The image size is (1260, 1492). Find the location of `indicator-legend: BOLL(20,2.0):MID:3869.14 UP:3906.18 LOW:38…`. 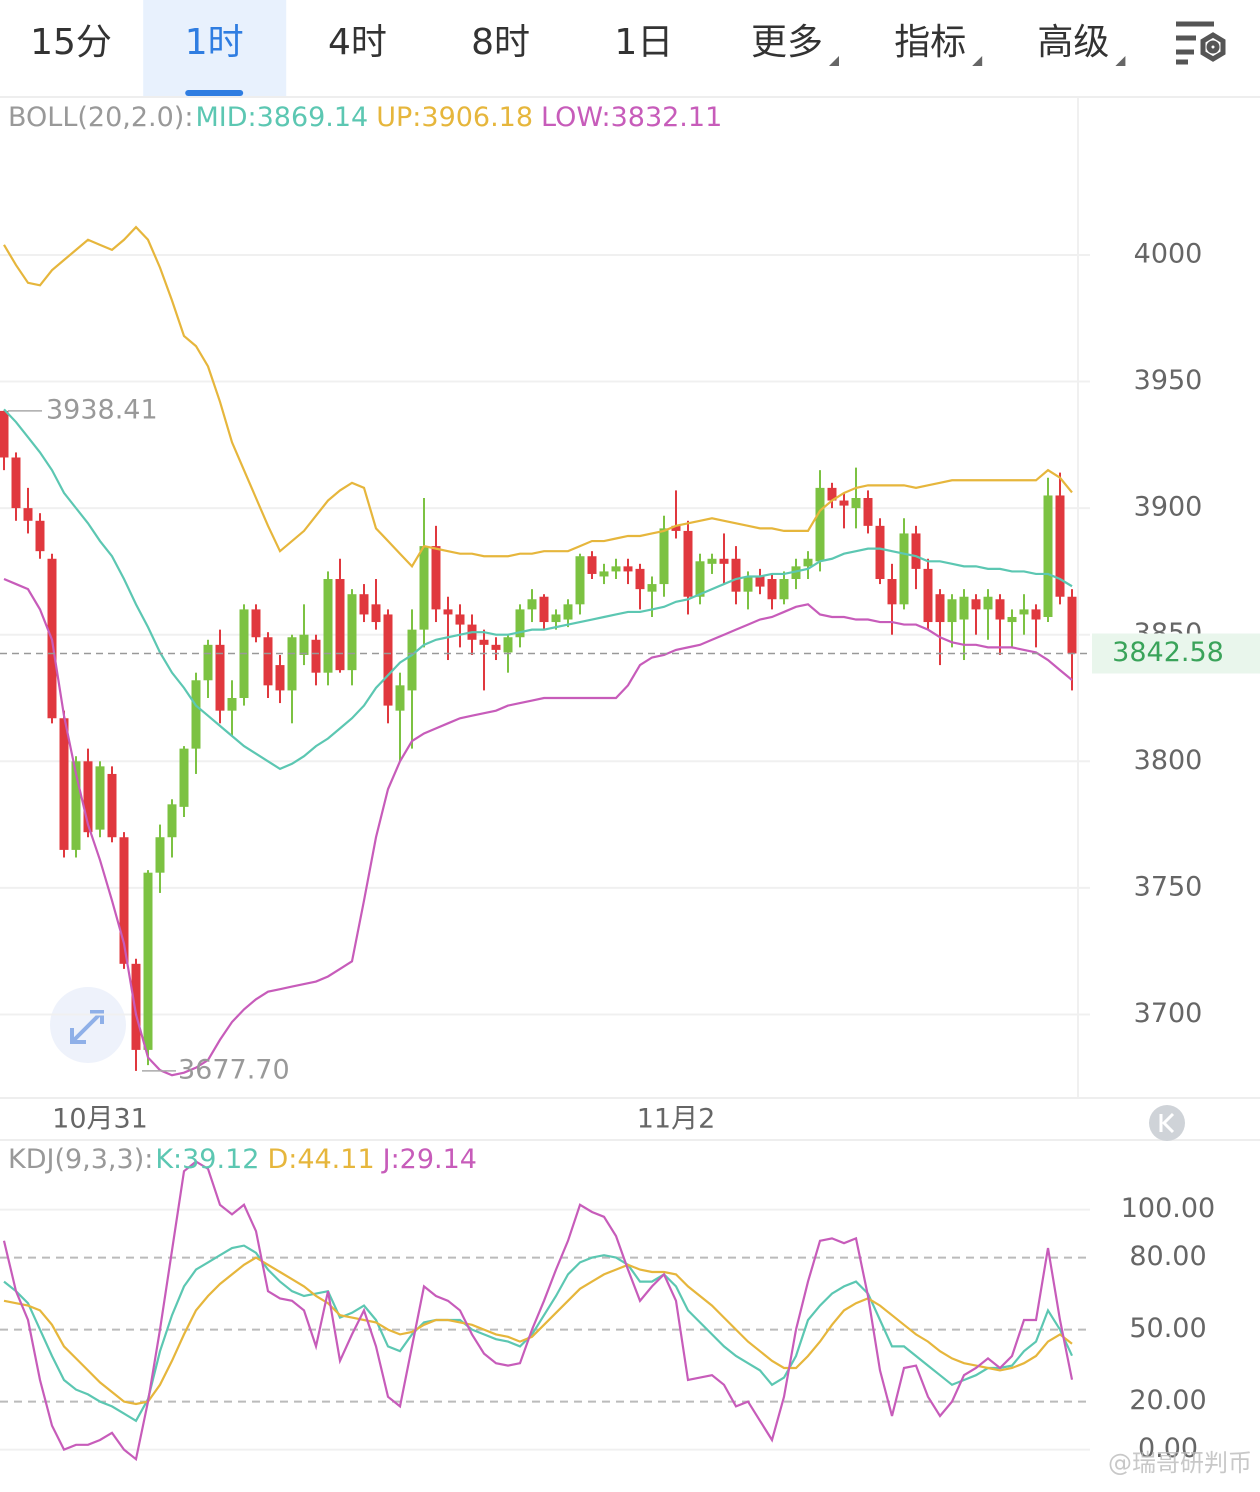

indicator-legend: BOLL(20,2.0):MID:3869.14 UP:3906.18 LOW:38… is located at coordinates (365, 117).